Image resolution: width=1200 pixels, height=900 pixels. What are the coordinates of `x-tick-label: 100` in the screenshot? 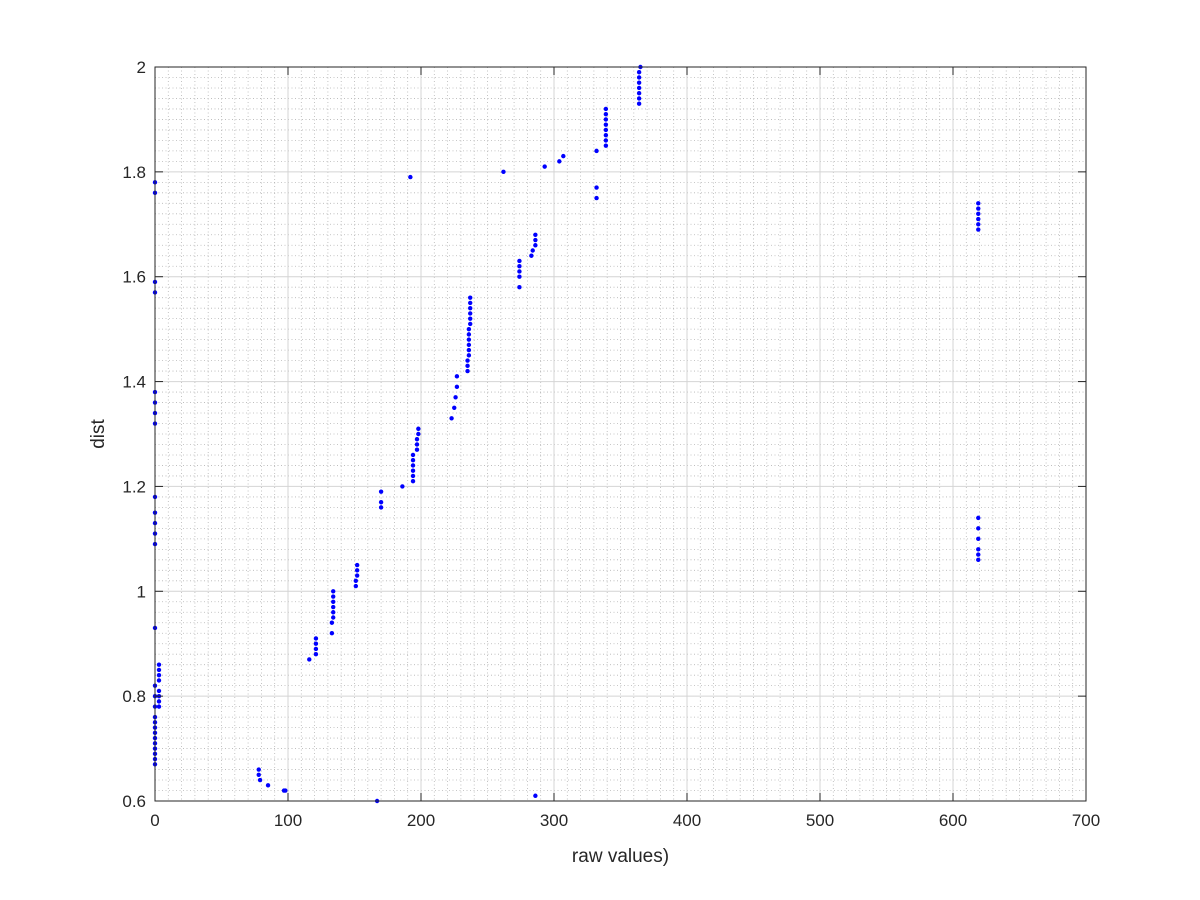 It's located at (288, 820).